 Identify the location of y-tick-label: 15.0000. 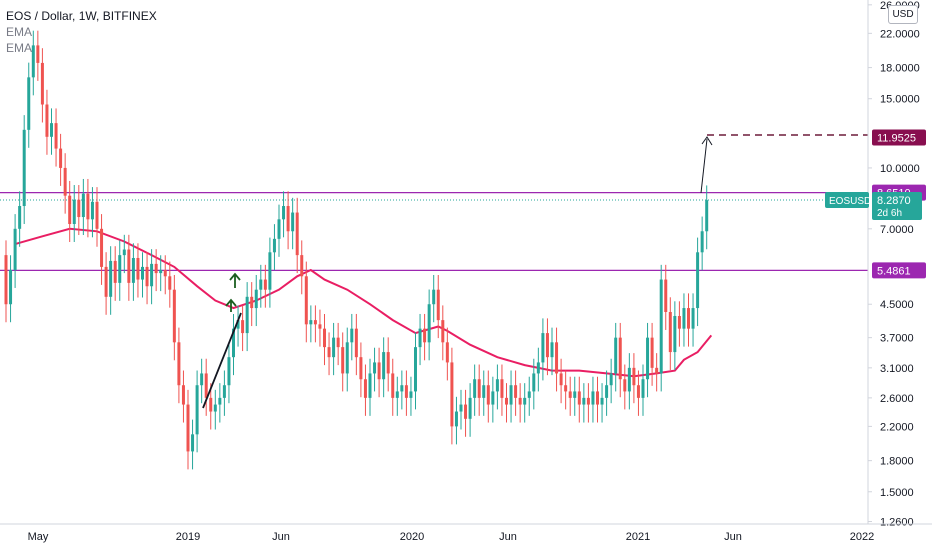
(900, 100).